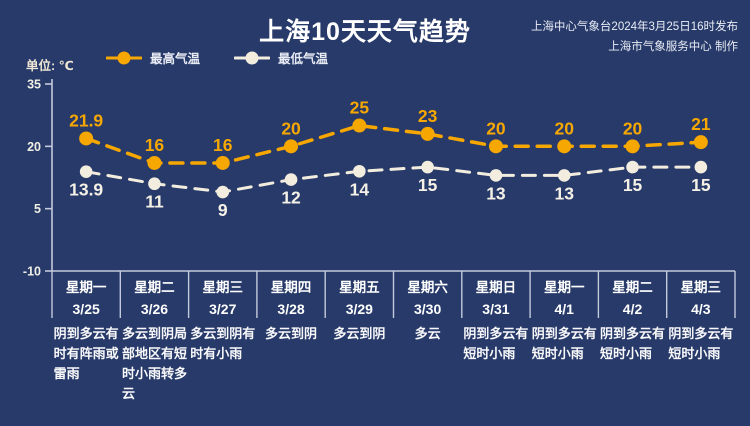 This screenshot has width=750, height=426. I want to click on weather-description: 阴到多云有 时有阵雨或 雷雨, so click(86, 353).